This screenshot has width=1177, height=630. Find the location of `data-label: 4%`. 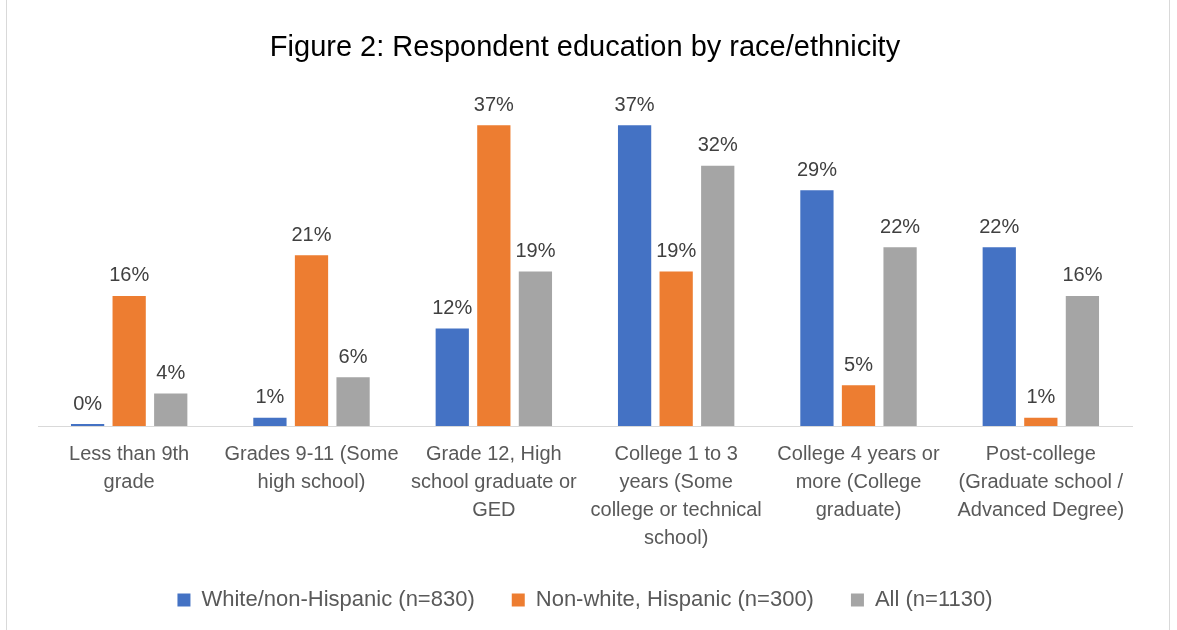

data-label: 4% is located at coordinates (171, 372).